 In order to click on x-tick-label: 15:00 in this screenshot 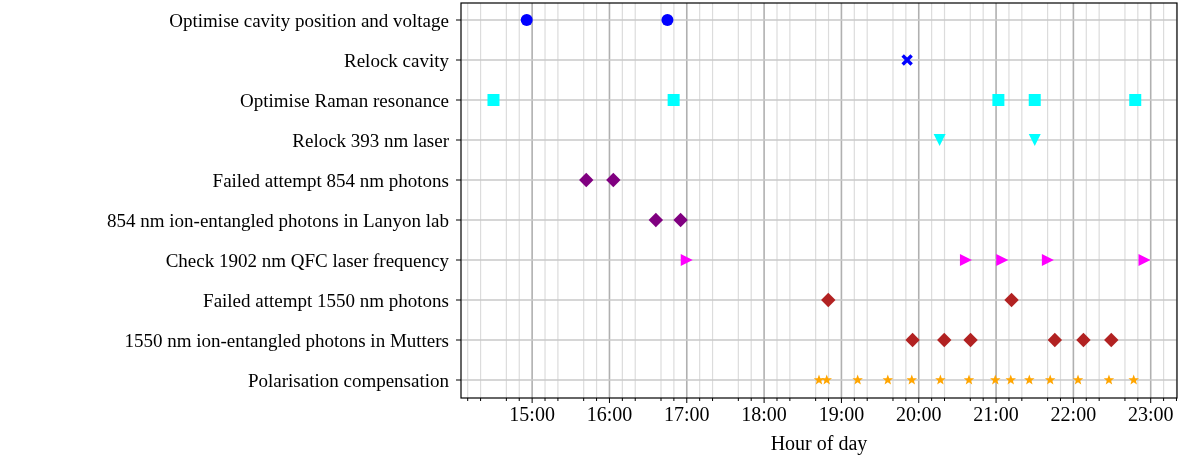, I will do `click(532, 414)`.